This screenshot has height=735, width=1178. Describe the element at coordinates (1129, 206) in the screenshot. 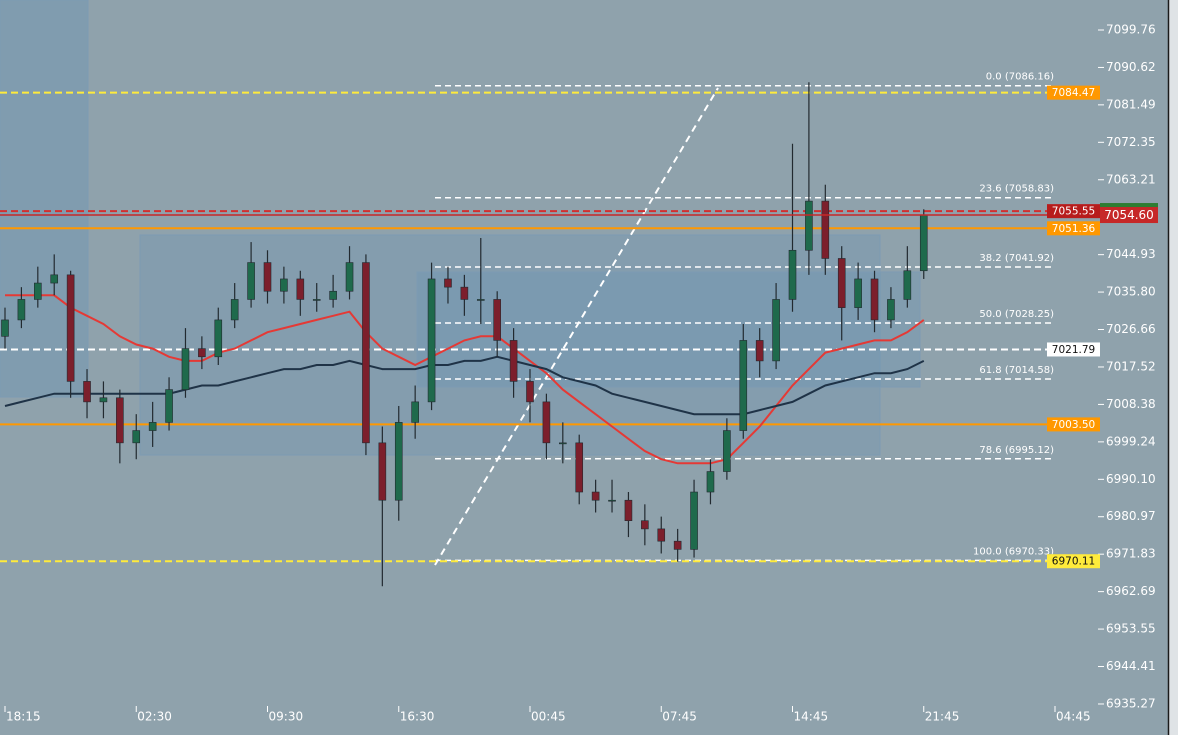

I see `last-price-tab` at that location.